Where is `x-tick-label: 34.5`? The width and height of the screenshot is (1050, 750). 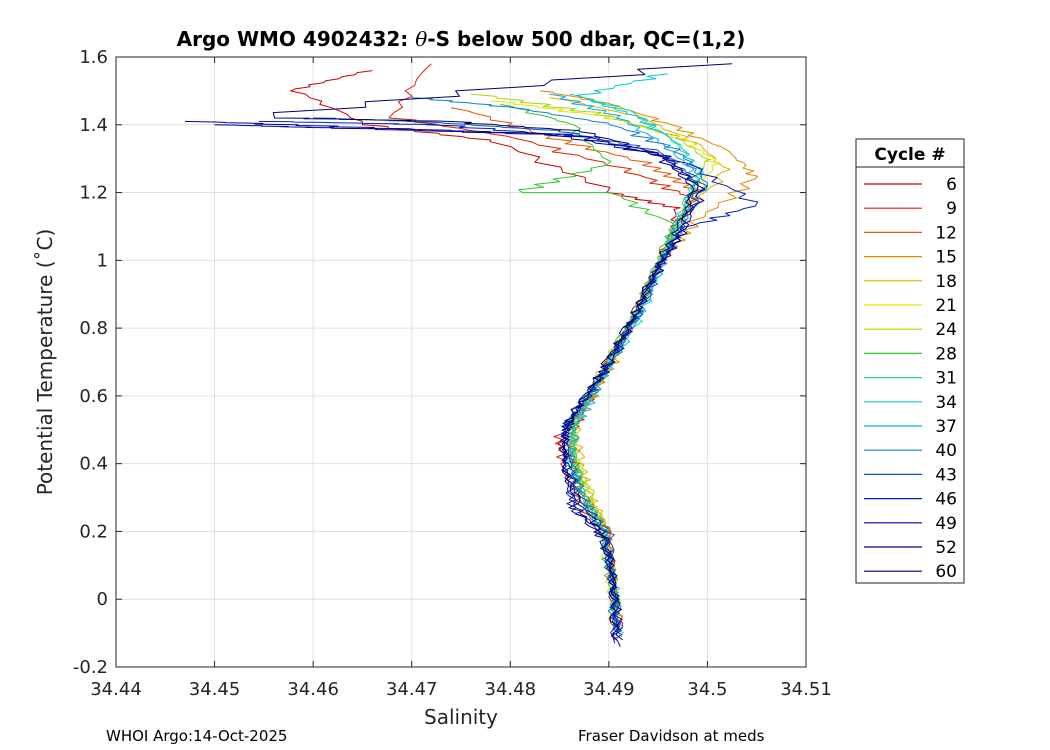
x-tick-label: 34.5 is located at coordinates (707, 689).